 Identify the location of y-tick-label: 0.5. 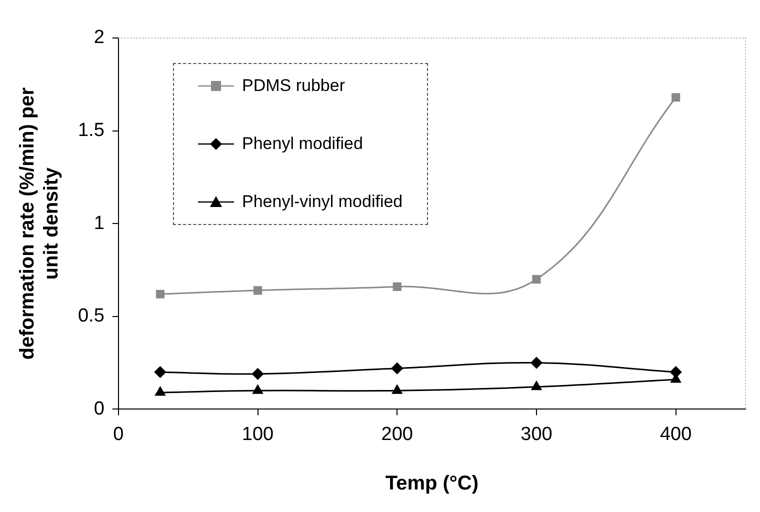
(91, 316).